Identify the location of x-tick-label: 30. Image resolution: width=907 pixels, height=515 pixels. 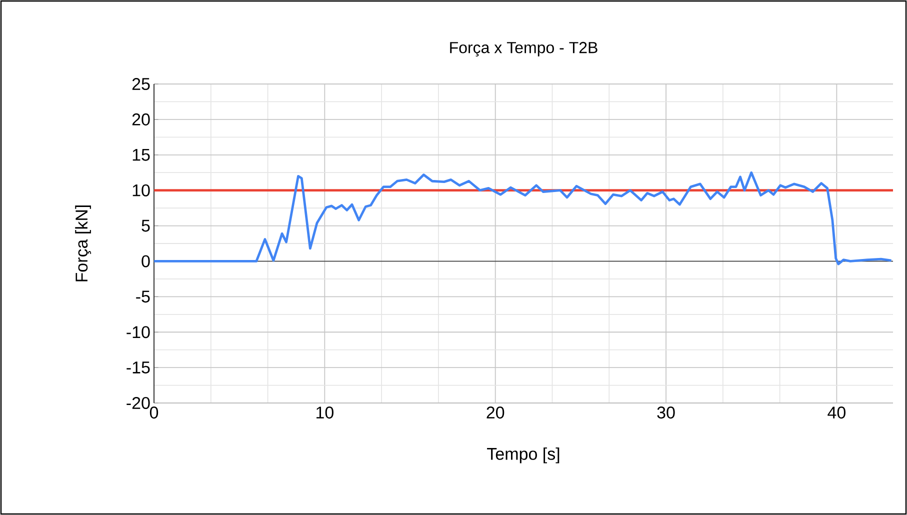
(666, 412).